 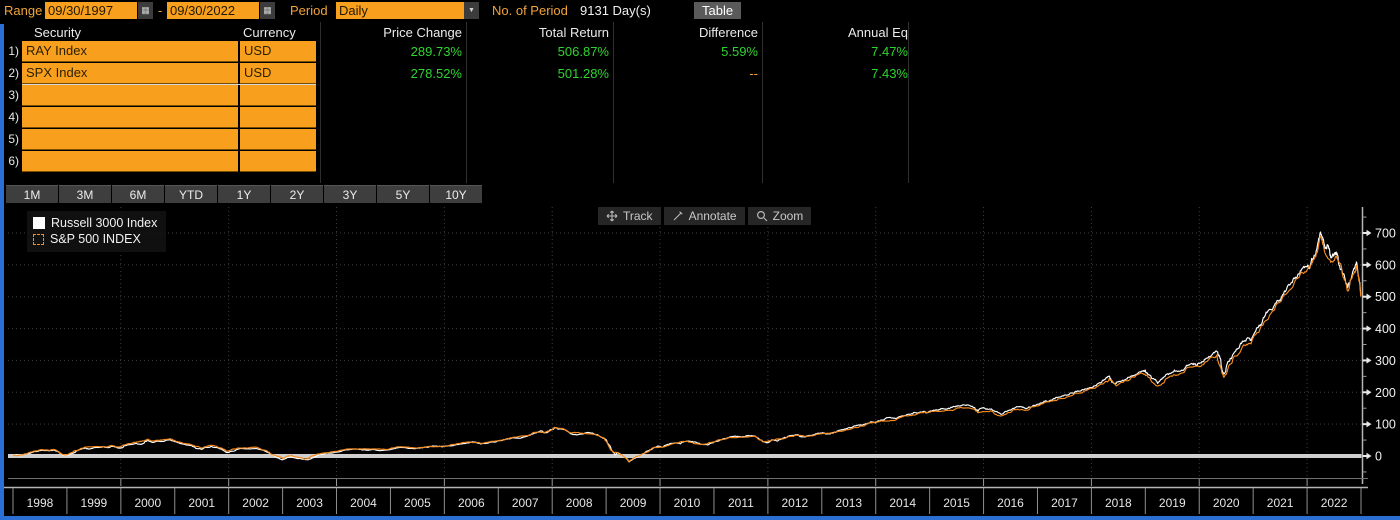 What do you see at coordinates (400, 10) in the screenshot?
I see `period-dropdown: Daily` at bounding box center [400, 10].